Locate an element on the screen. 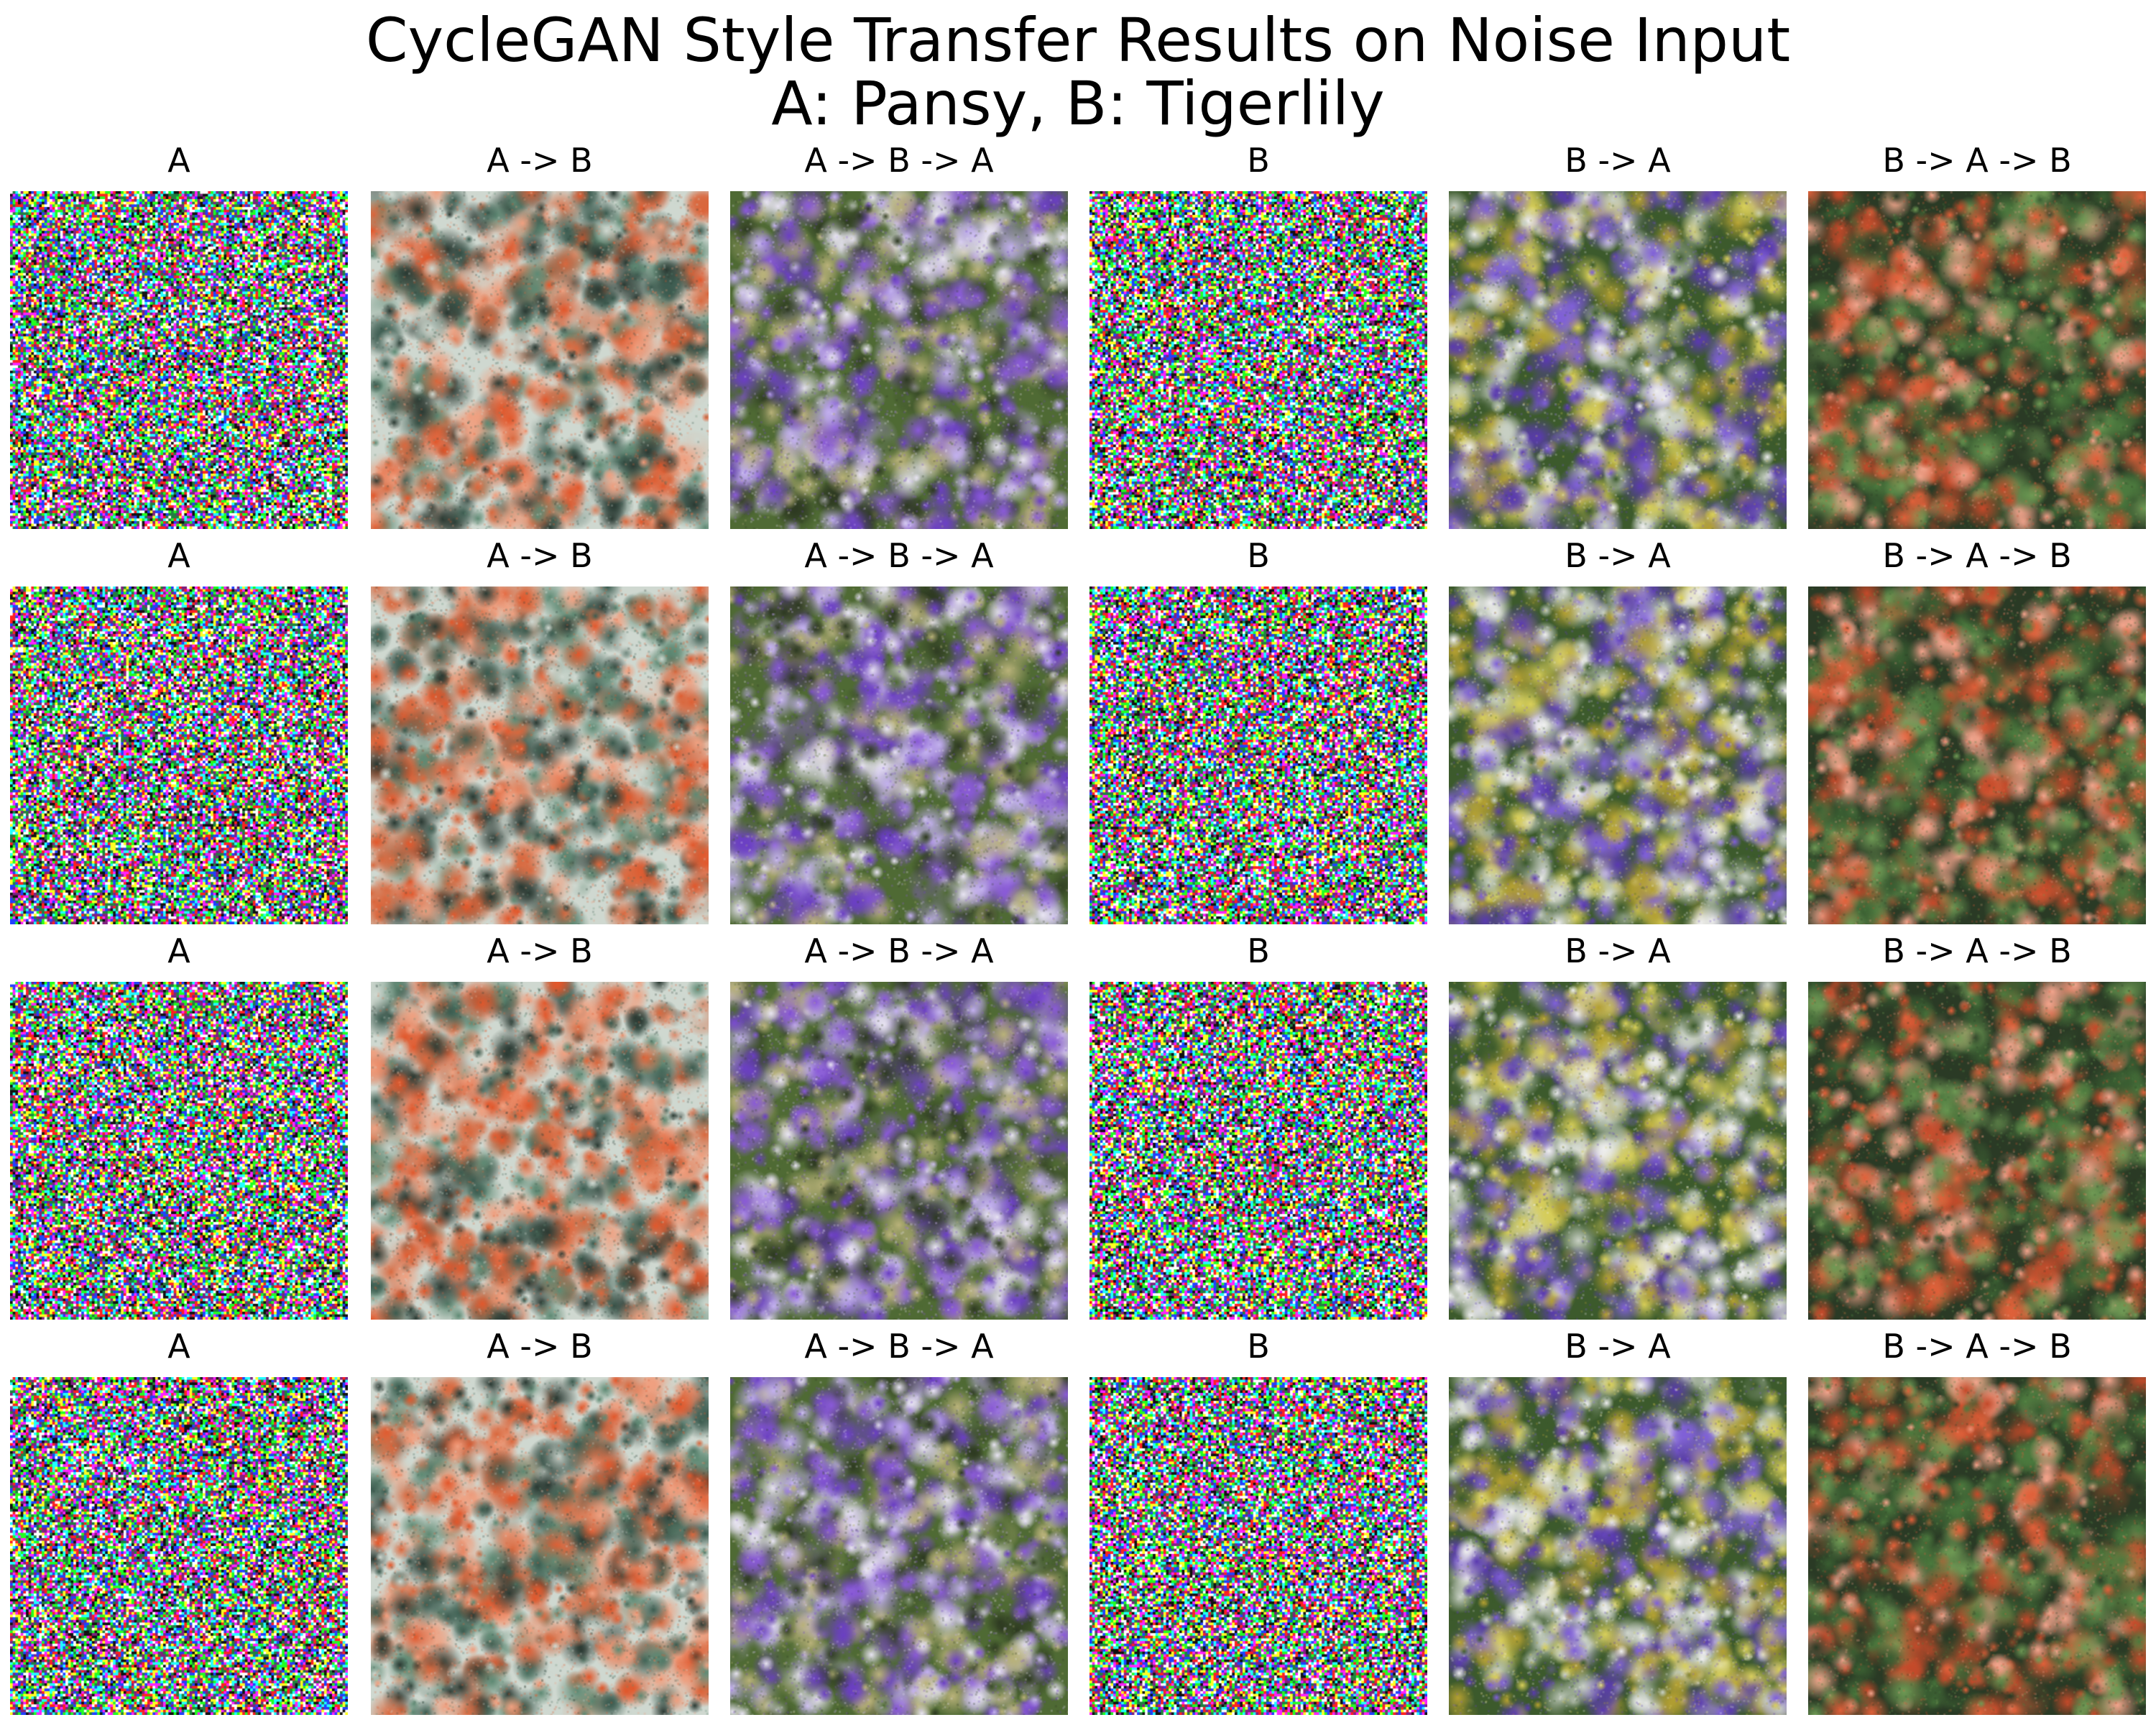 The image size is (2156, 1725). figure-title-line-2: A: Pansy, B: Tigerlily is located at coordinates (1078, 103).